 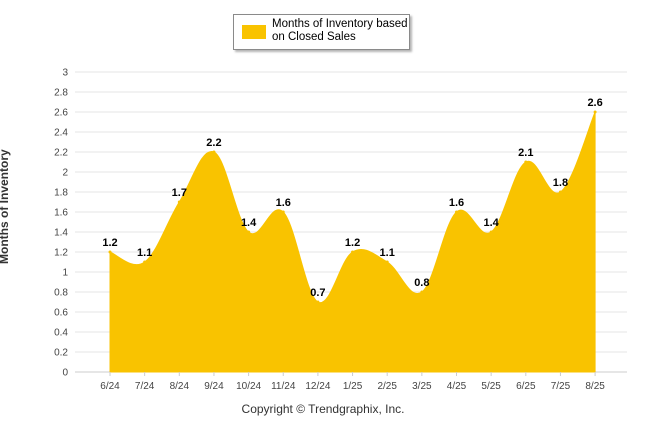 What do you see at coordinates (179, 193) in the screenshot?
I see `data-label: 1.7` at bounding box center [179, 193].